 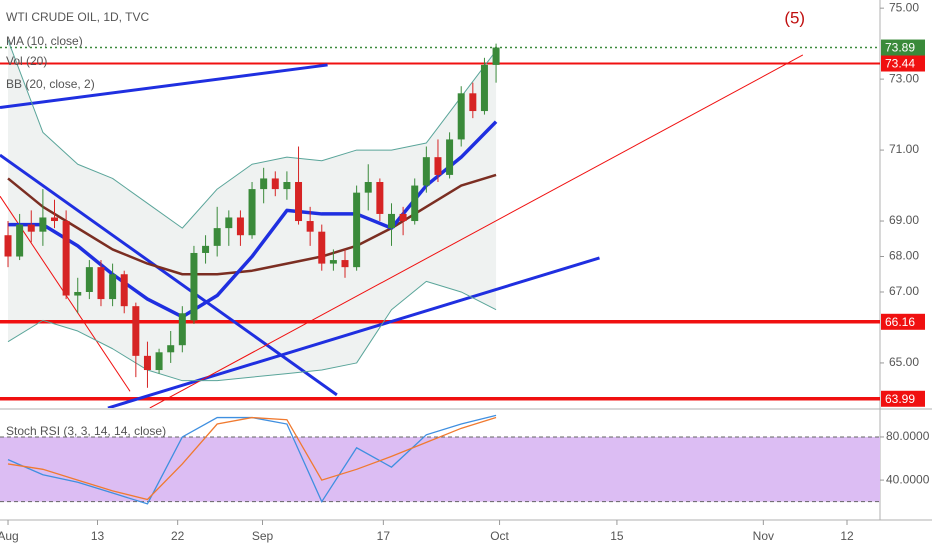 What do you see at coordinates (900, 399) in the screenshot?
I see `price-label: 63.99` at bounding box center [900, 399].